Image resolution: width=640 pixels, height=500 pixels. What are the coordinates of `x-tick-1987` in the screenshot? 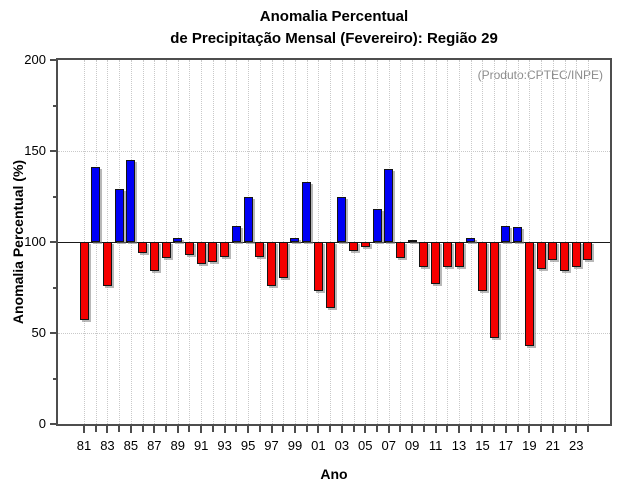 It's located at (154, 429).